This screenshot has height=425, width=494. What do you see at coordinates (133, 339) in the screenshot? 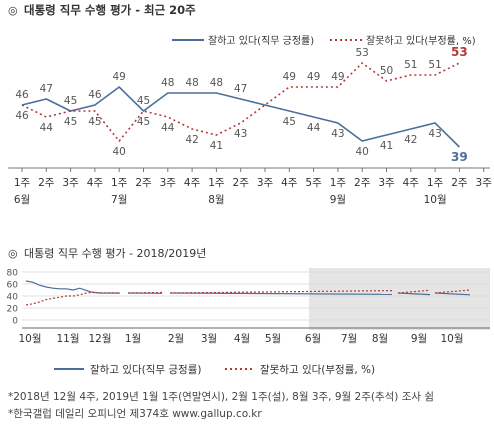
I see `month-tick-label: 1월` at bounding box center [133, 339].